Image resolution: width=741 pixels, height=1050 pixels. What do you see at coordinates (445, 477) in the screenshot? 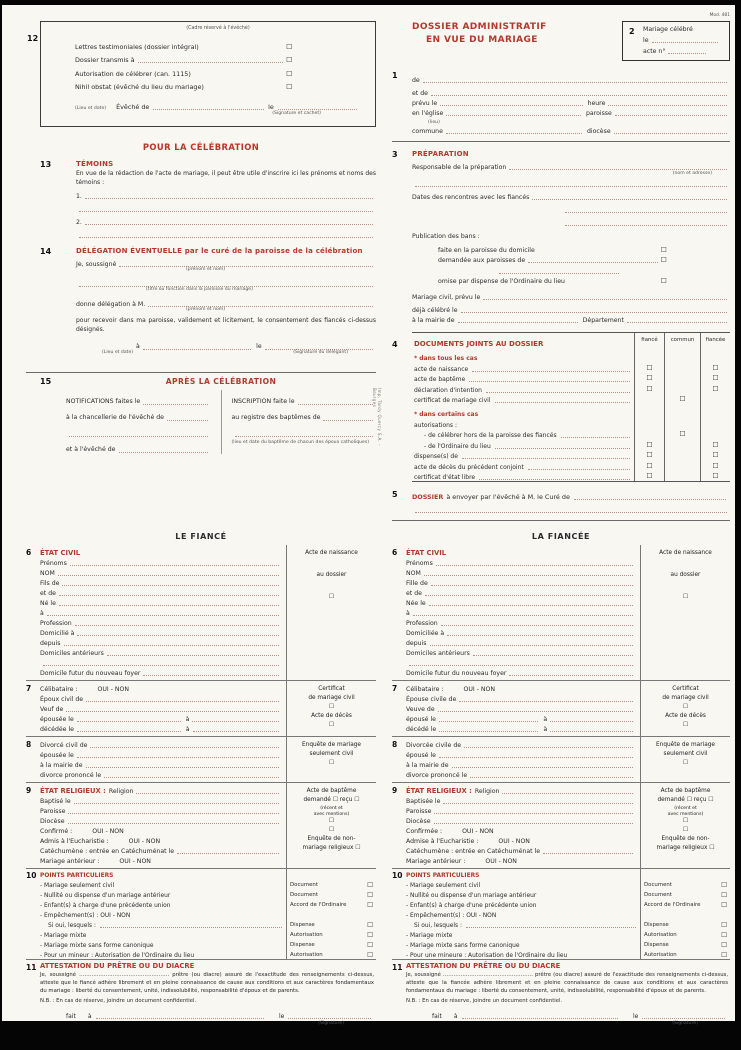
I see `document-label: certificat d'état libre` at bounding box center [445, 477].